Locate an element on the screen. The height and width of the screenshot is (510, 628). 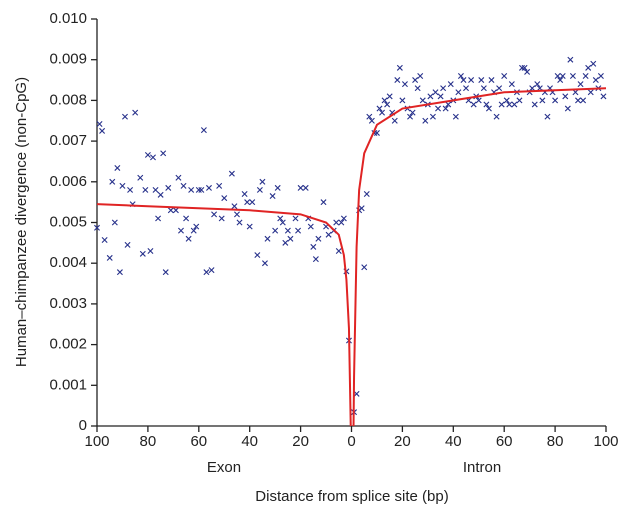
y-tick-label: 0.006 is located at coordinates (68, 181).